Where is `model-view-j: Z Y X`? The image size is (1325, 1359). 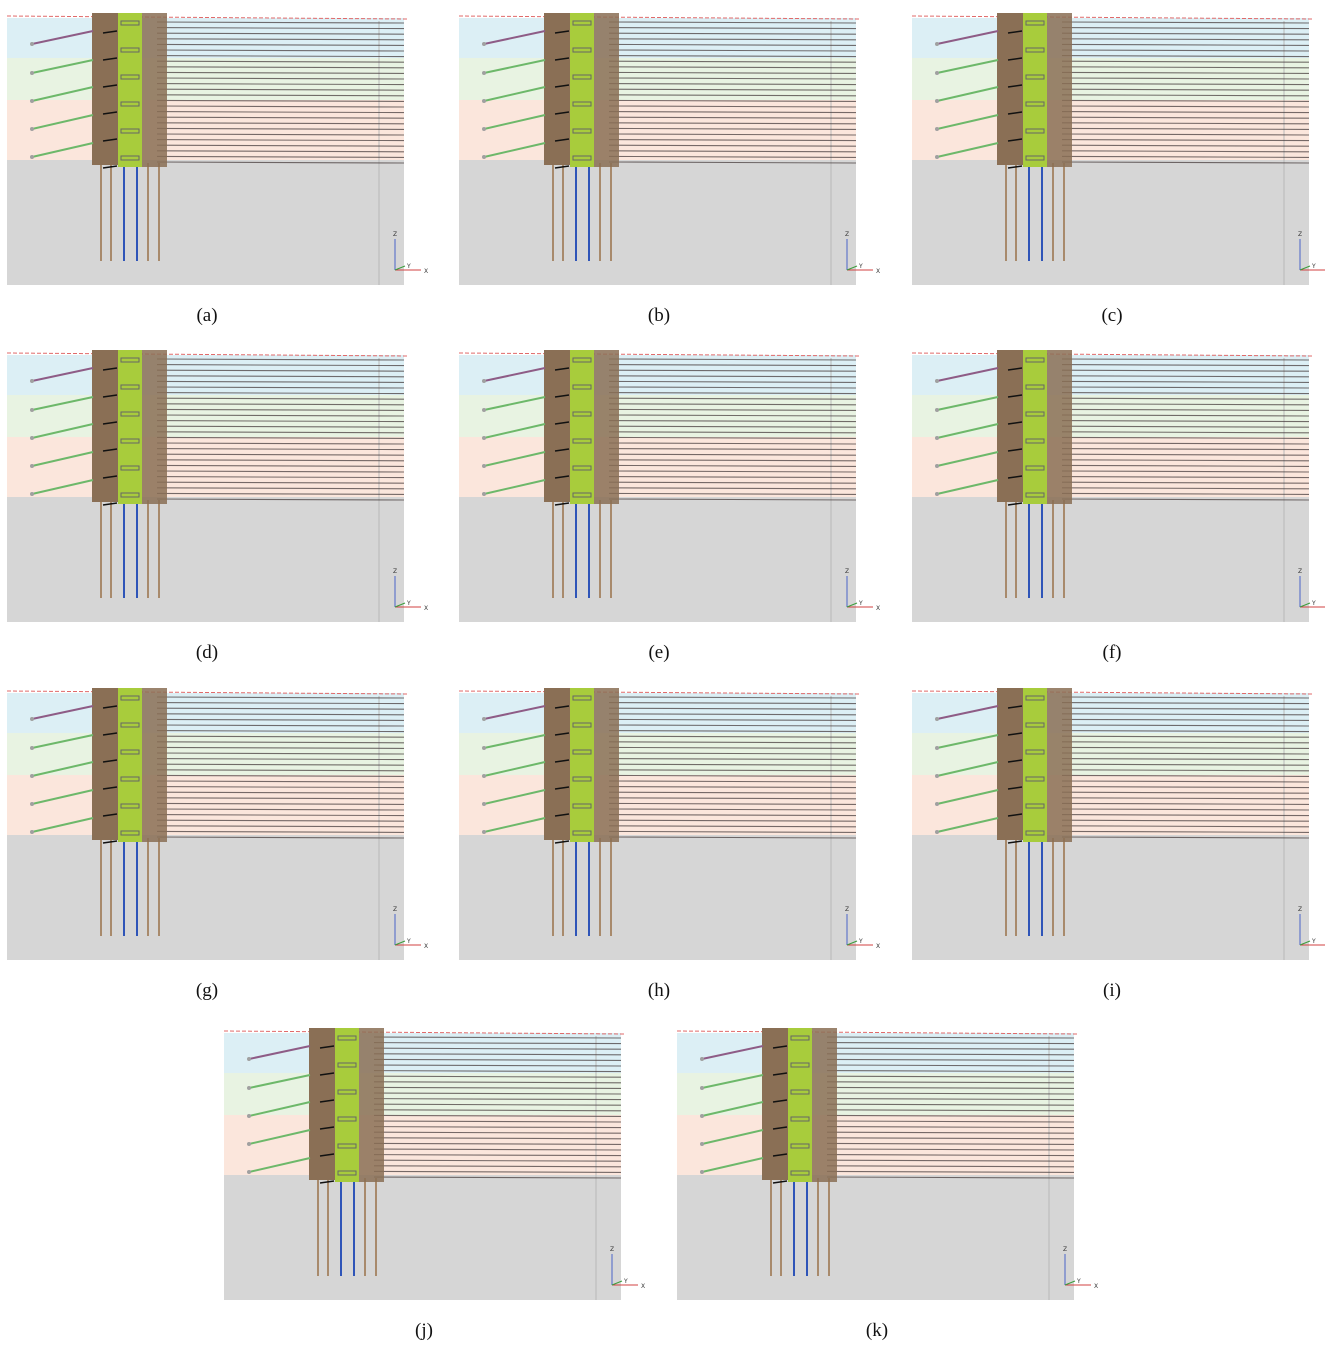
model-view-j: Z Y X is located at coordinates (434, 1164).